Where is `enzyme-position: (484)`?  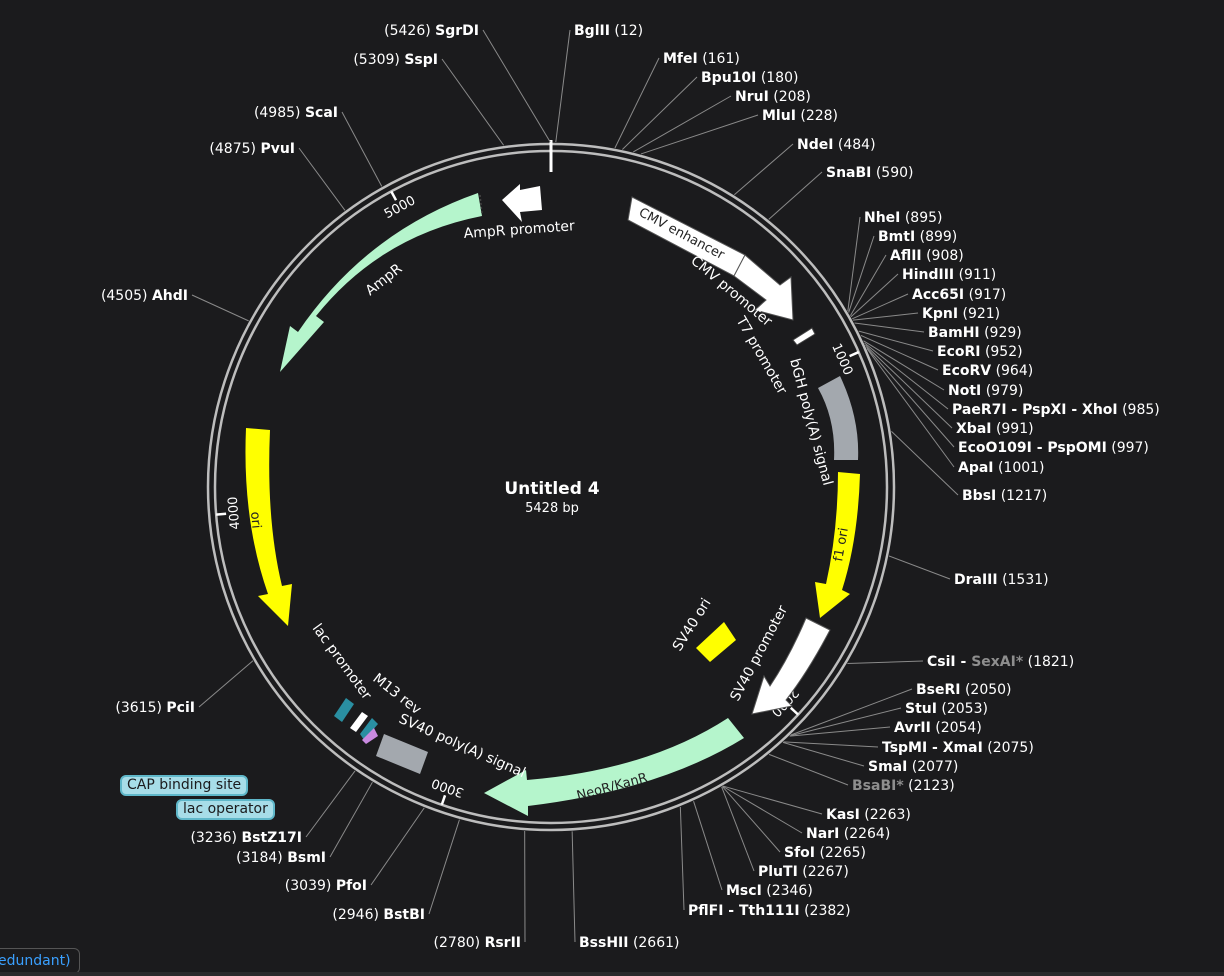
enzyme-position: (484) is located at coordinates (857, 145).